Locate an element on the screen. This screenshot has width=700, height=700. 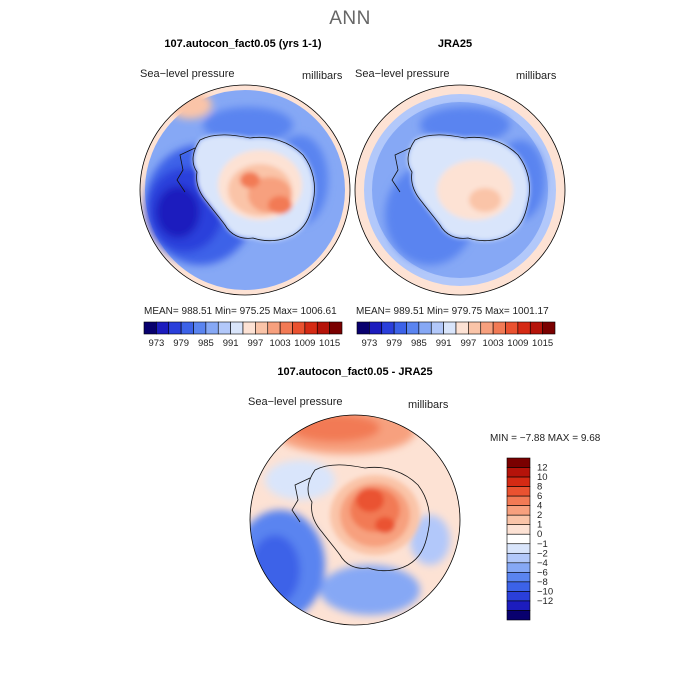
obs-panel-heading: JRA25 is located at coordinates (455, 44).